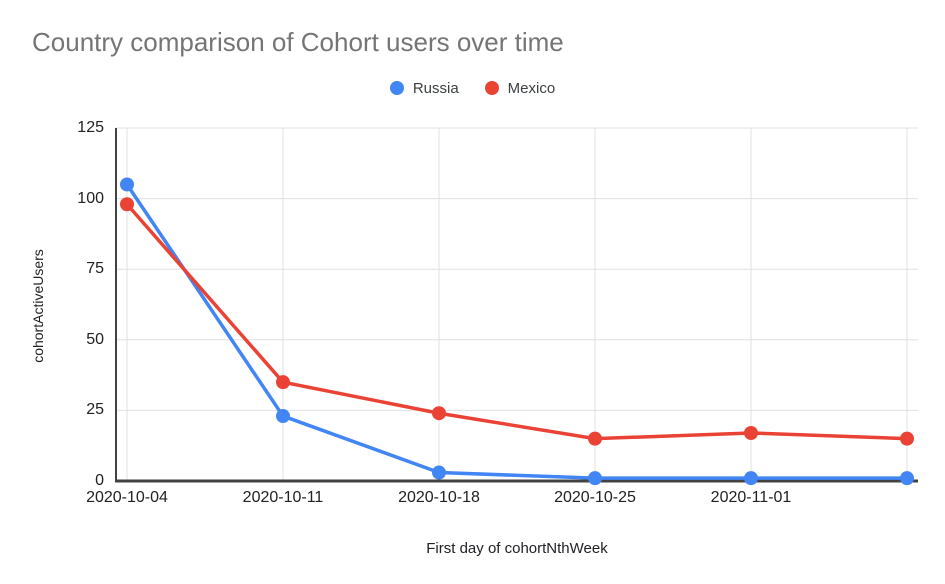  I want to click on legend-item-russia: Russia, so click(424, 88).